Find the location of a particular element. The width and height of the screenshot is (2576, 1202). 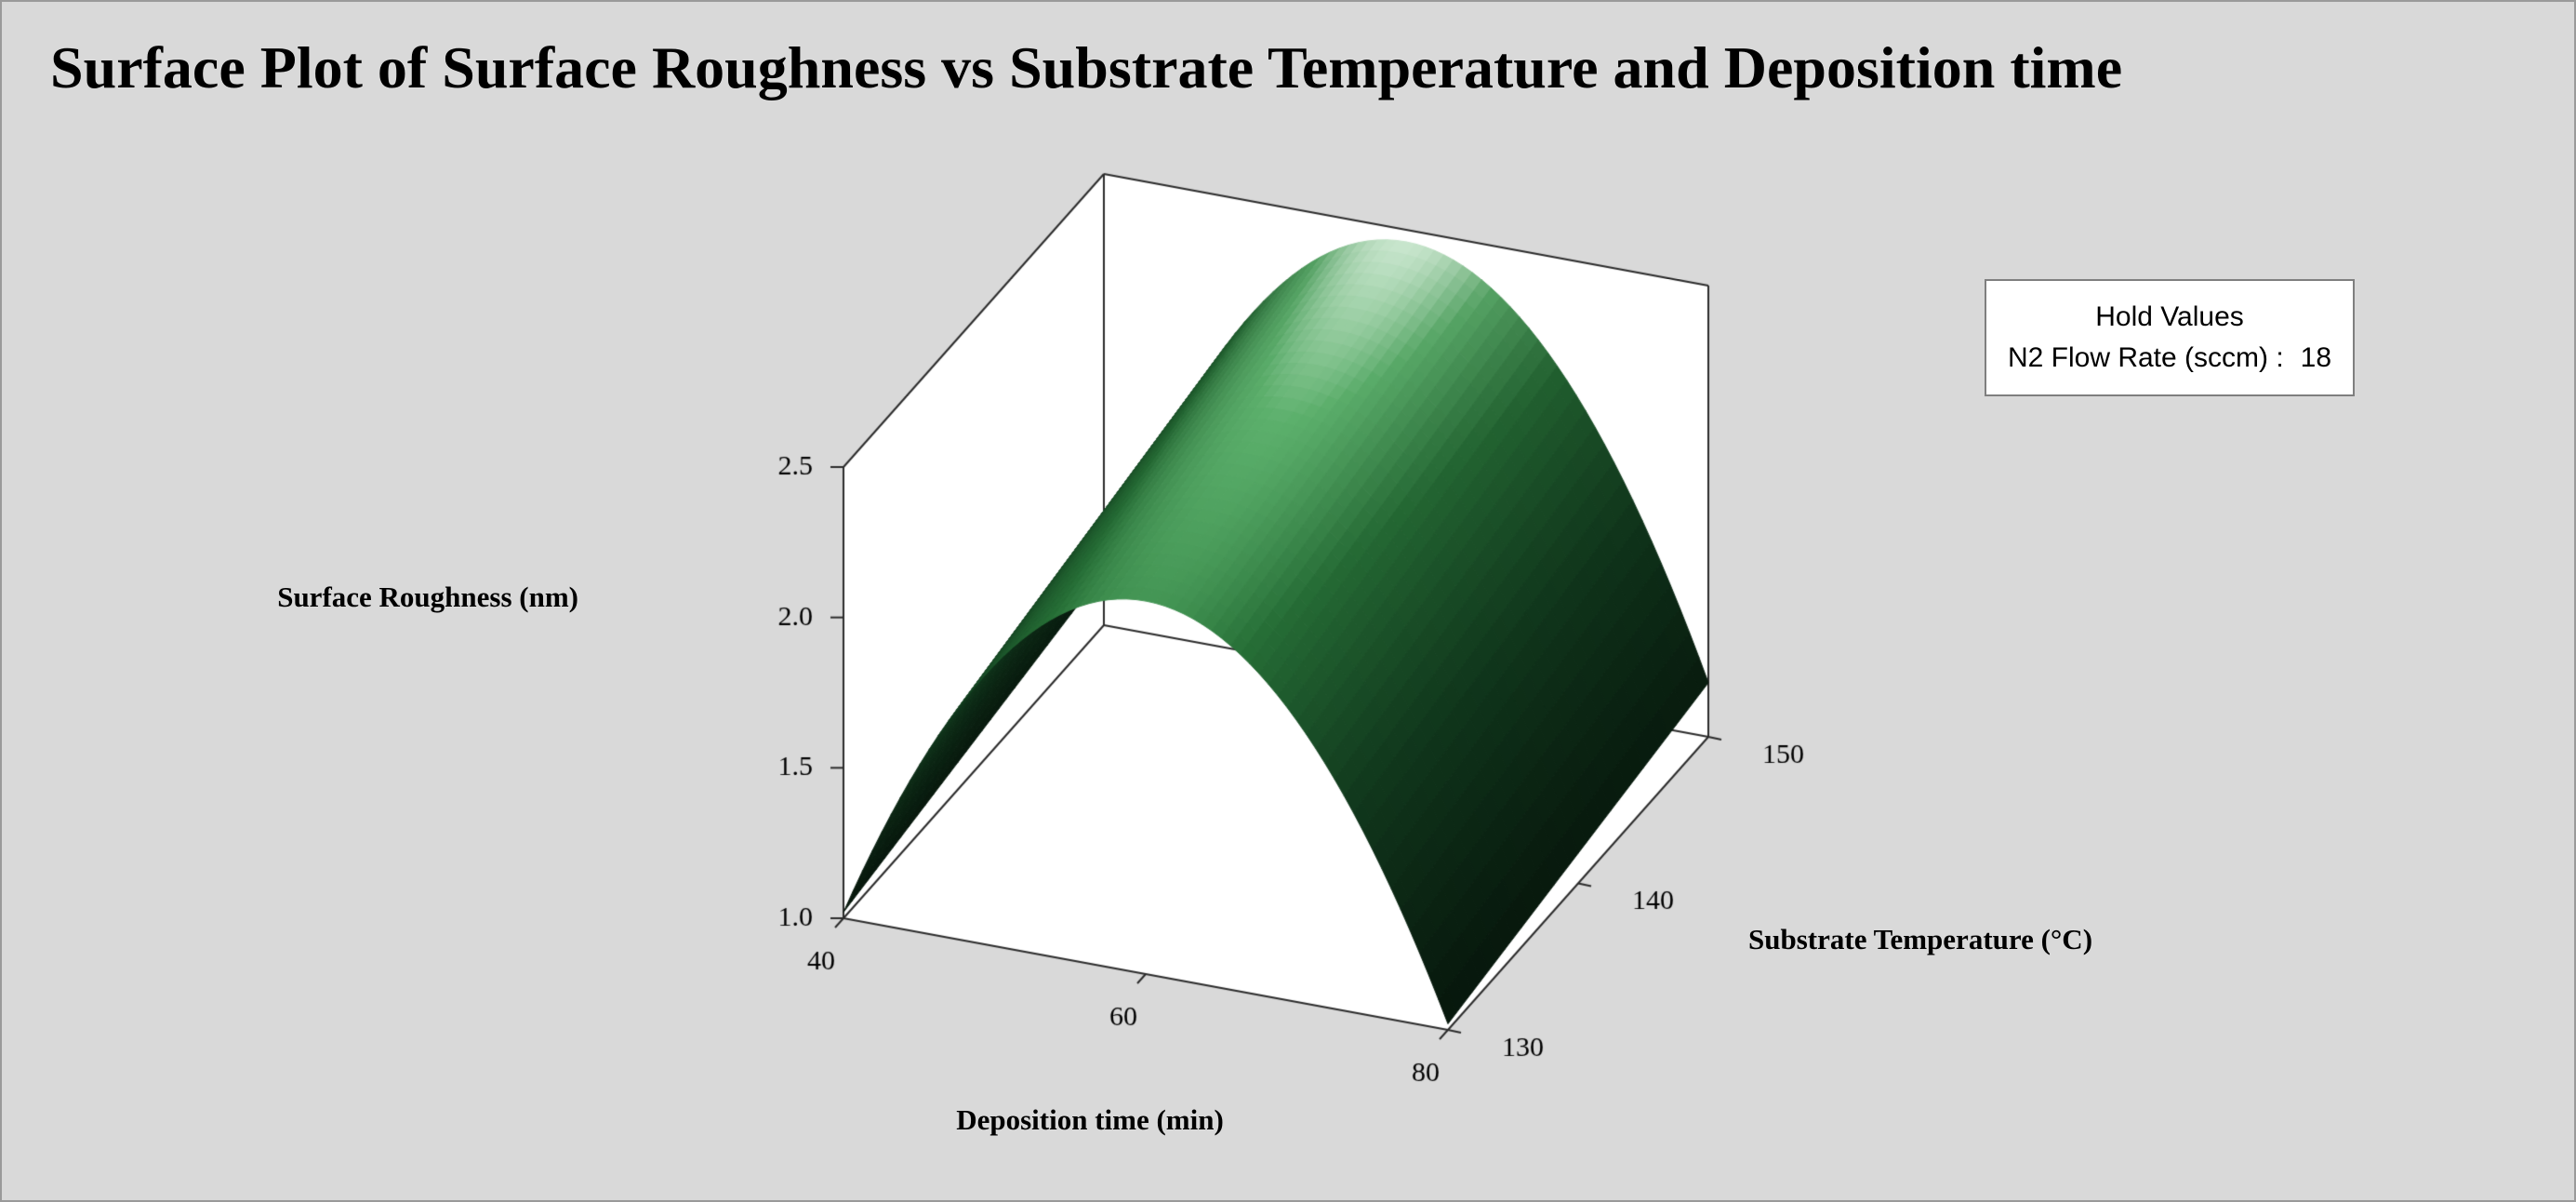

hold-values-box: Hold Values N2 Flow Rate (sccm) : 18 is located at coordinates (2170, 337).